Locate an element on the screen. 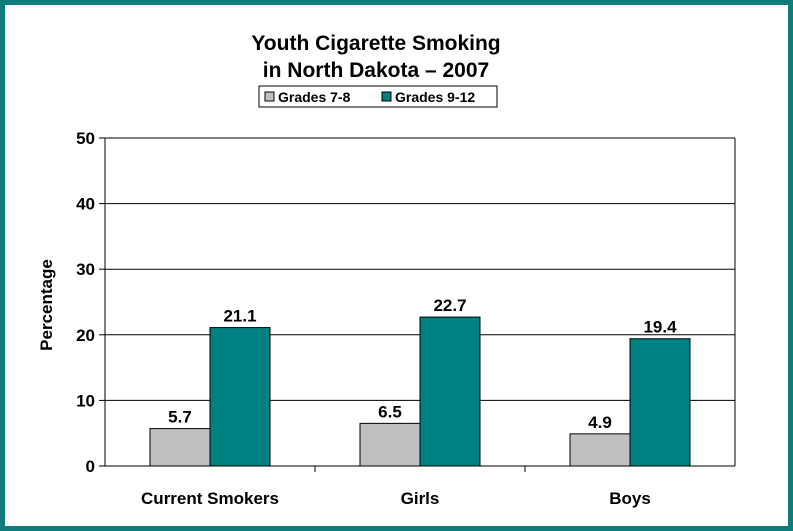 This screenshot has width=793, height=531. y-axis-label: Percentage is located at coordinates (46, 305).